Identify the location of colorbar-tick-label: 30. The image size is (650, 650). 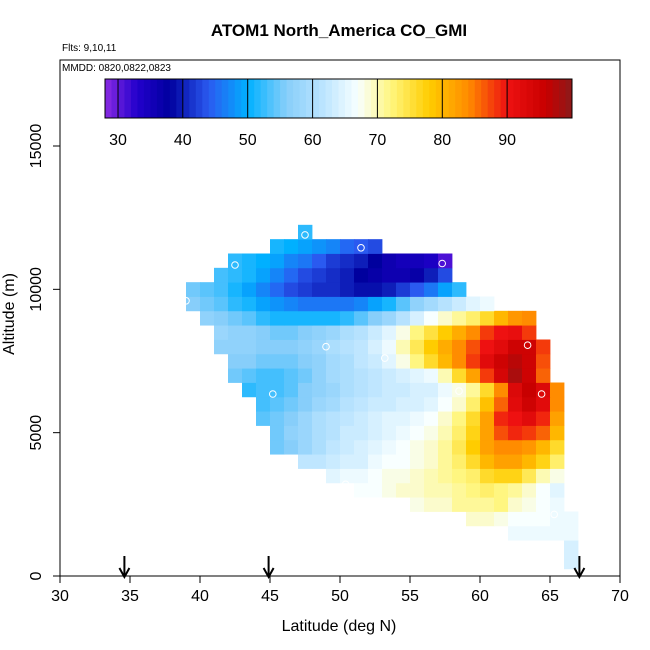
(118, 140).